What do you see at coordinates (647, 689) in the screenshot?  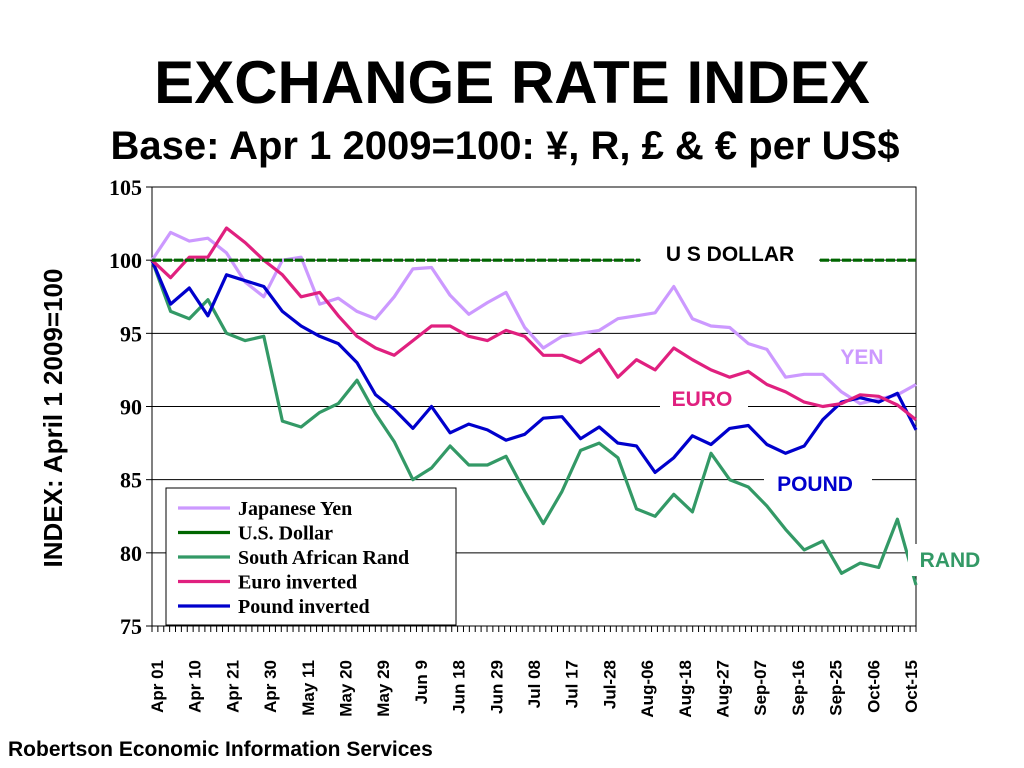 I see `x-tick-label: Aug-06` at bounding box center [647, 689].